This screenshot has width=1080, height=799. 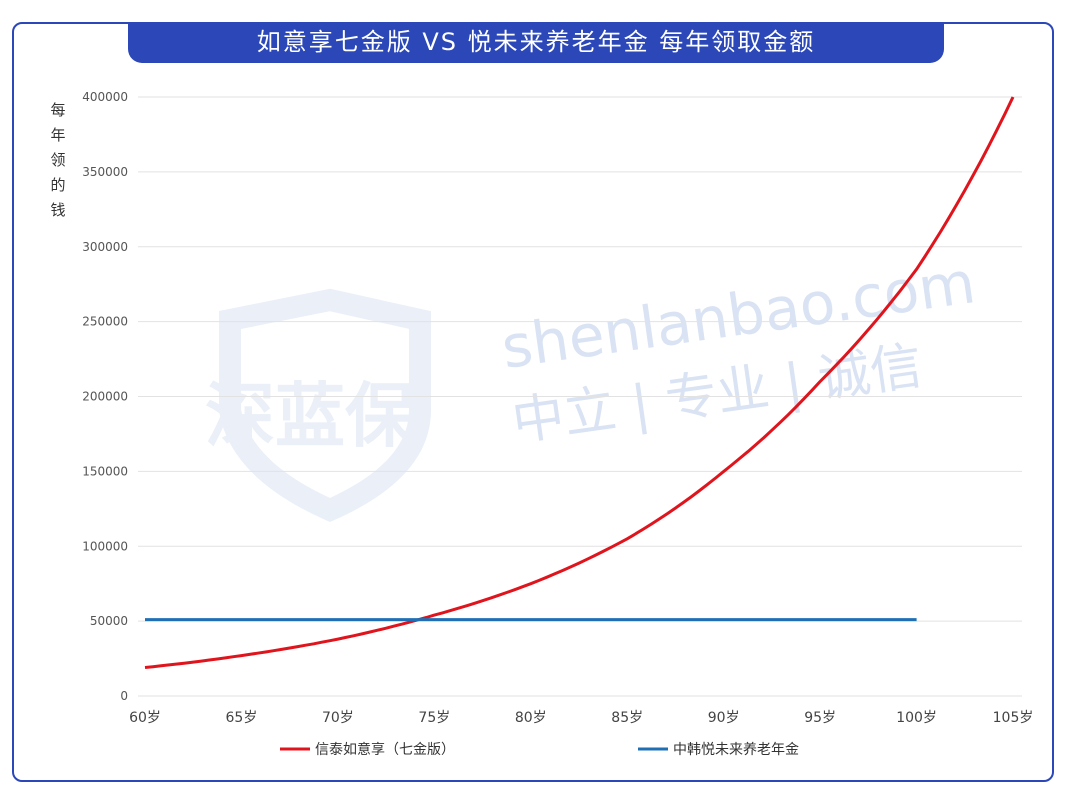 What do you see at coordinates (109, 621) in the screenshot?
I see `y-tick-label: 50000` at bounding box center [109, 621].